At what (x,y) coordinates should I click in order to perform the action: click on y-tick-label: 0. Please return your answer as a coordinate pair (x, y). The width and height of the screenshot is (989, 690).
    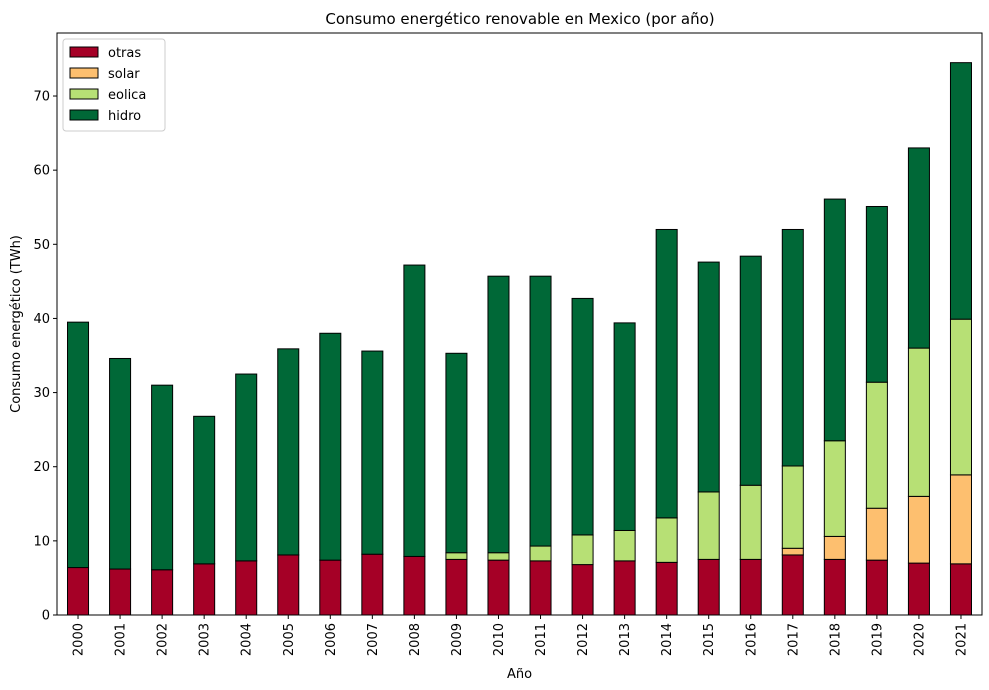
    Looking at the image, I should click on (46, 616).